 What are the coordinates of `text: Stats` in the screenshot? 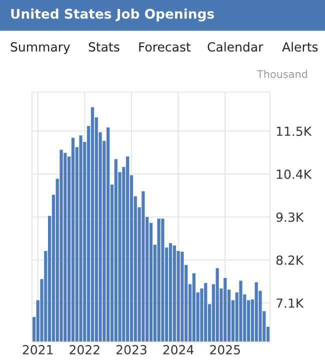 It's located at (104, 47).